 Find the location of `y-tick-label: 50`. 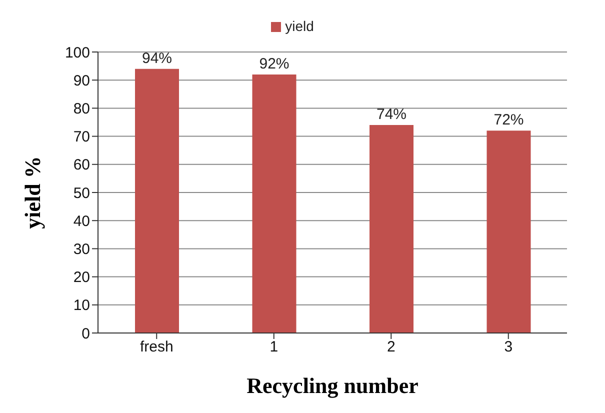

y-tick-label: 50 is located at coordinates (81, 193).